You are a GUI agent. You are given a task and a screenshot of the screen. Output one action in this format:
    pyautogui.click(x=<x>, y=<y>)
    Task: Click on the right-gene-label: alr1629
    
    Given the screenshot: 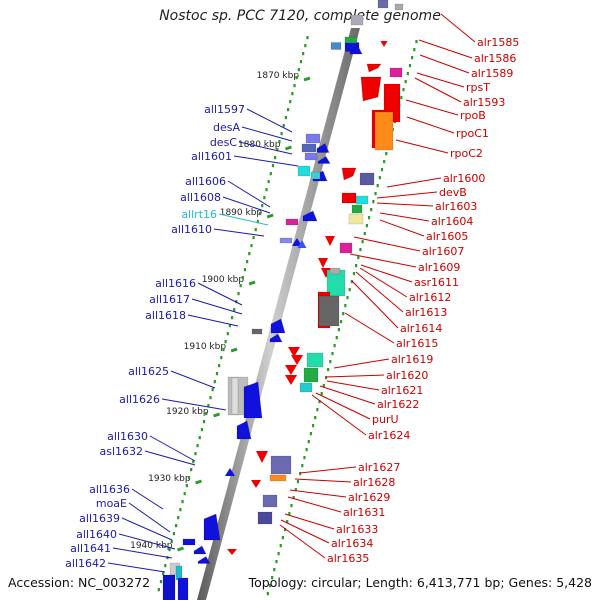 What is the action you would take?
    pyautogui.click(x=369, y=497)
    